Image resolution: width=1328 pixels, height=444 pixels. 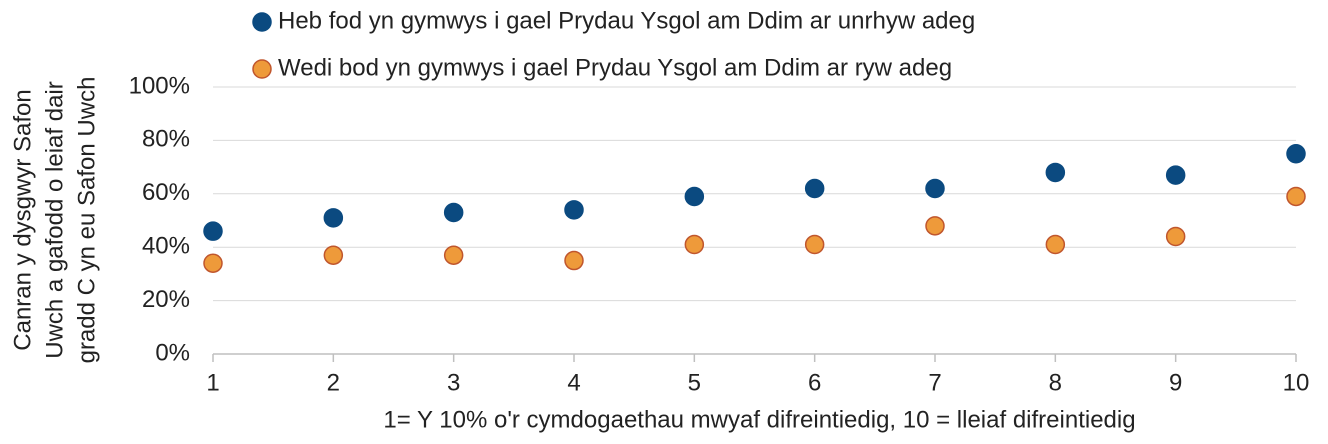 I want to click on x-tick-label: 3, so click(x=453, y=382).